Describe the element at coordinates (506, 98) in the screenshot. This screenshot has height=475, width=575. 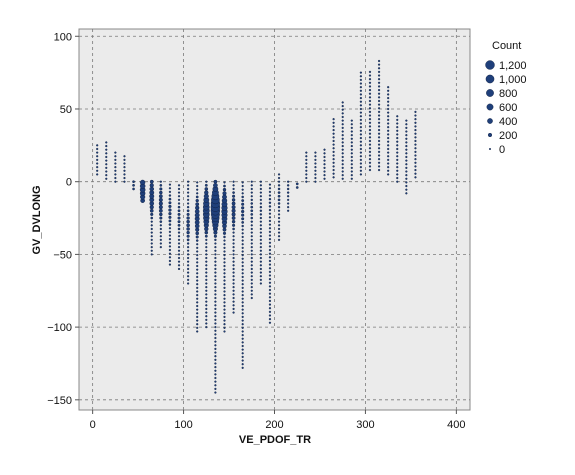
I see `legend: Count 1,200 1,000 800 600 400 200 0` at that location.